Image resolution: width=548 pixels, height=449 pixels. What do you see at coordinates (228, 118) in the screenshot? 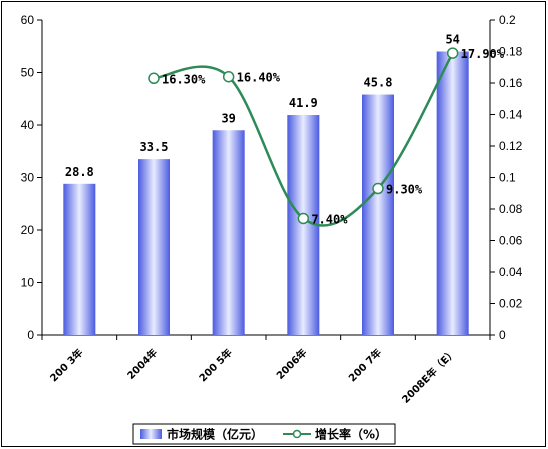
I see `bar-value-label: 39` at bounding box center [228, 118].